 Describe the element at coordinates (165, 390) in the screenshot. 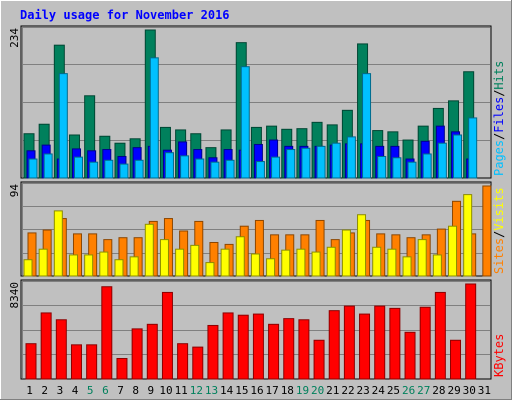

I see `day-label: 10` at that location.